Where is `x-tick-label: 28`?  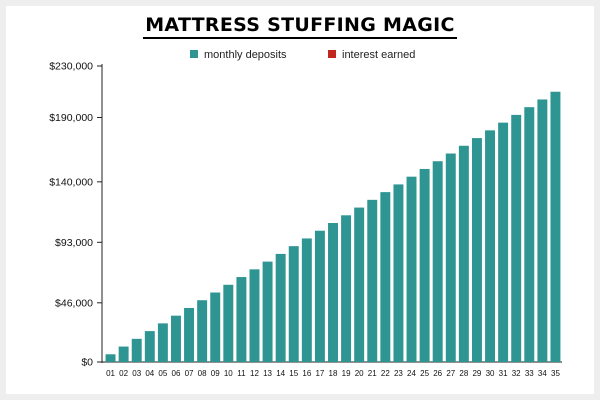
x-tick-label: 28 is located at coordinates (463, 373).